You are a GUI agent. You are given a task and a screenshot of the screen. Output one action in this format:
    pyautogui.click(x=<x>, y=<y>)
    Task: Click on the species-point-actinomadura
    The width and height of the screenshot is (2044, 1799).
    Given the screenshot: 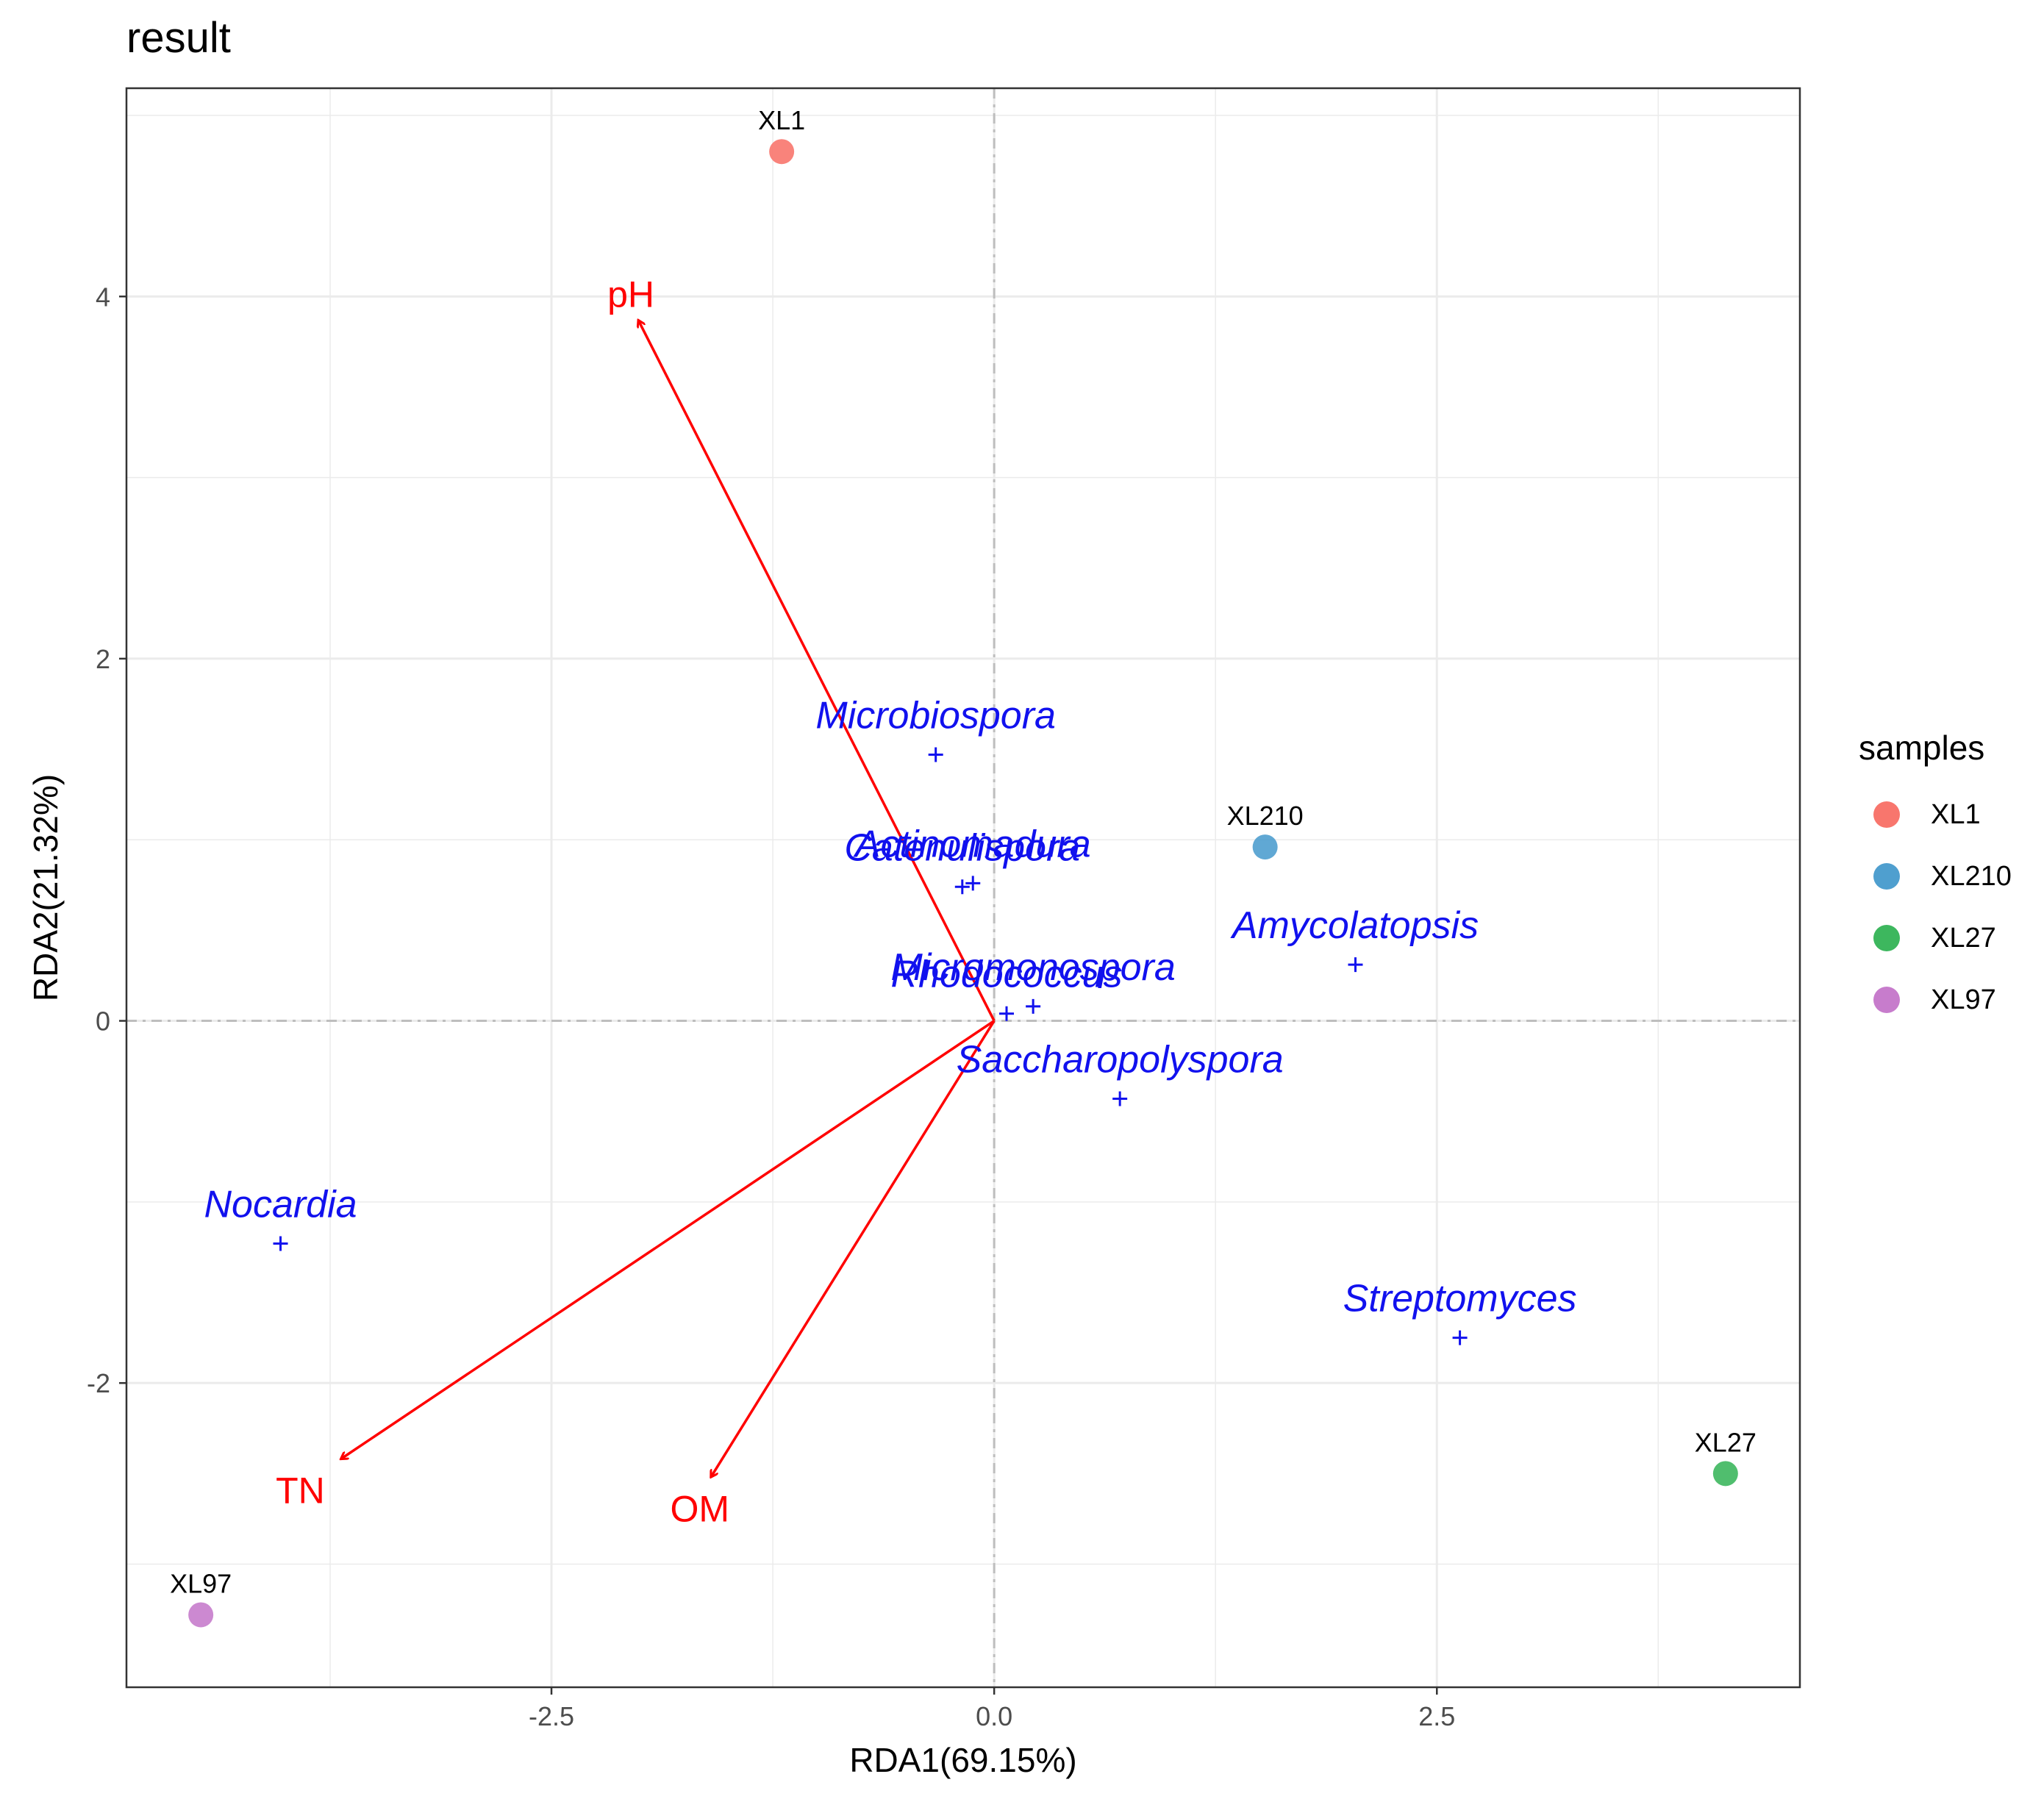 What is the action you would take?
    pyautogui.click(x=973, y=883)
    